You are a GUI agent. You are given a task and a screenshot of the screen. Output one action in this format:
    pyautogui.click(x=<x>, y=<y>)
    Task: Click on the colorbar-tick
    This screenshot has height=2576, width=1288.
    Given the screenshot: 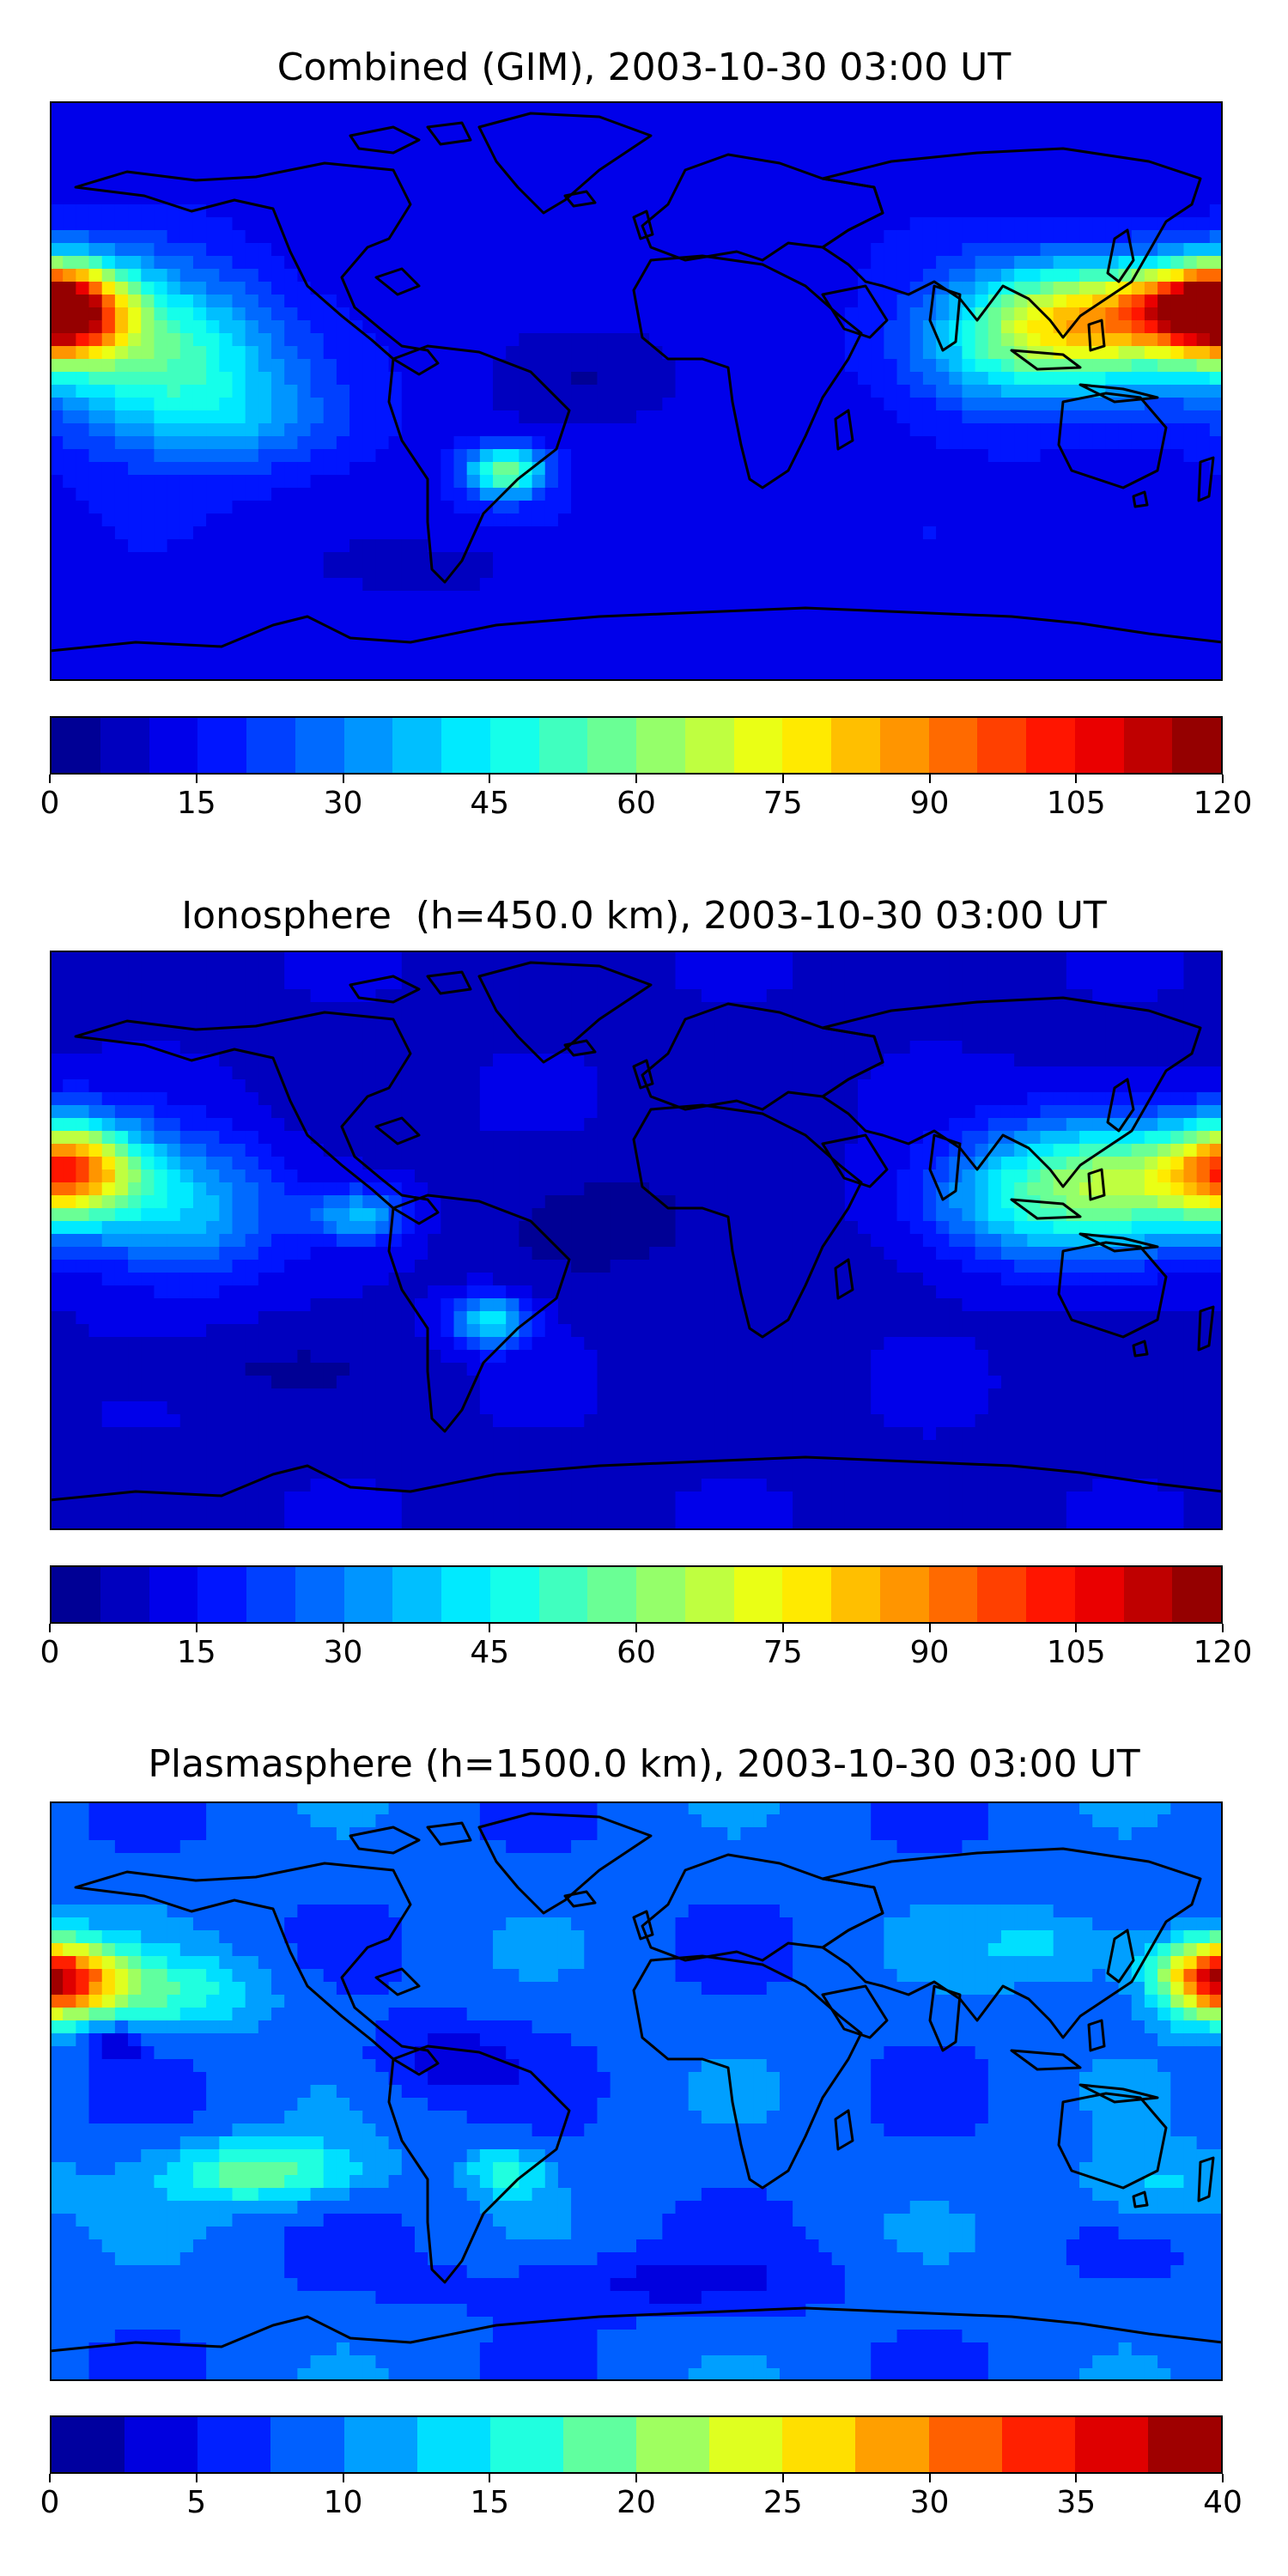 What is the action you would take?
    pyautogui.click(x=929, y=779)
    